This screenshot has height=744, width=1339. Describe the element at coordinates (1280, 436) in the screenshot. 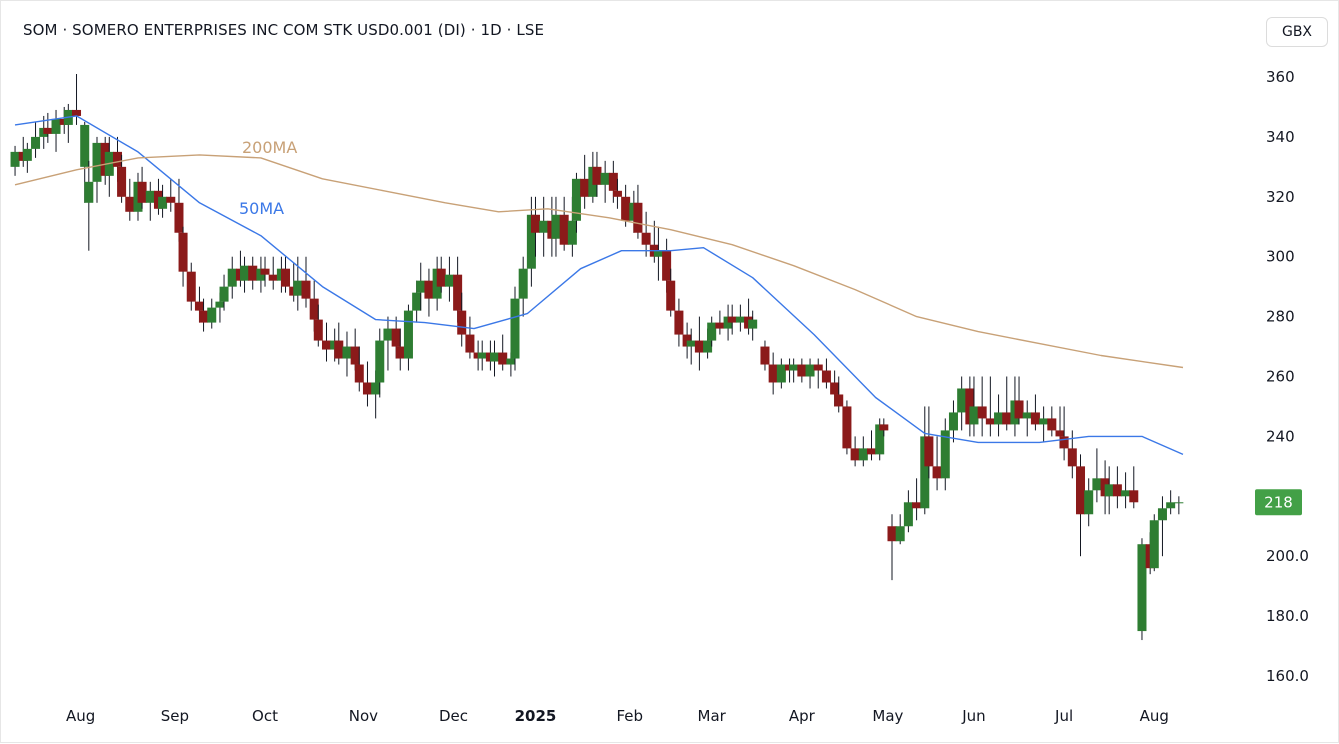

I see `y-tick-label: 240` at that location.